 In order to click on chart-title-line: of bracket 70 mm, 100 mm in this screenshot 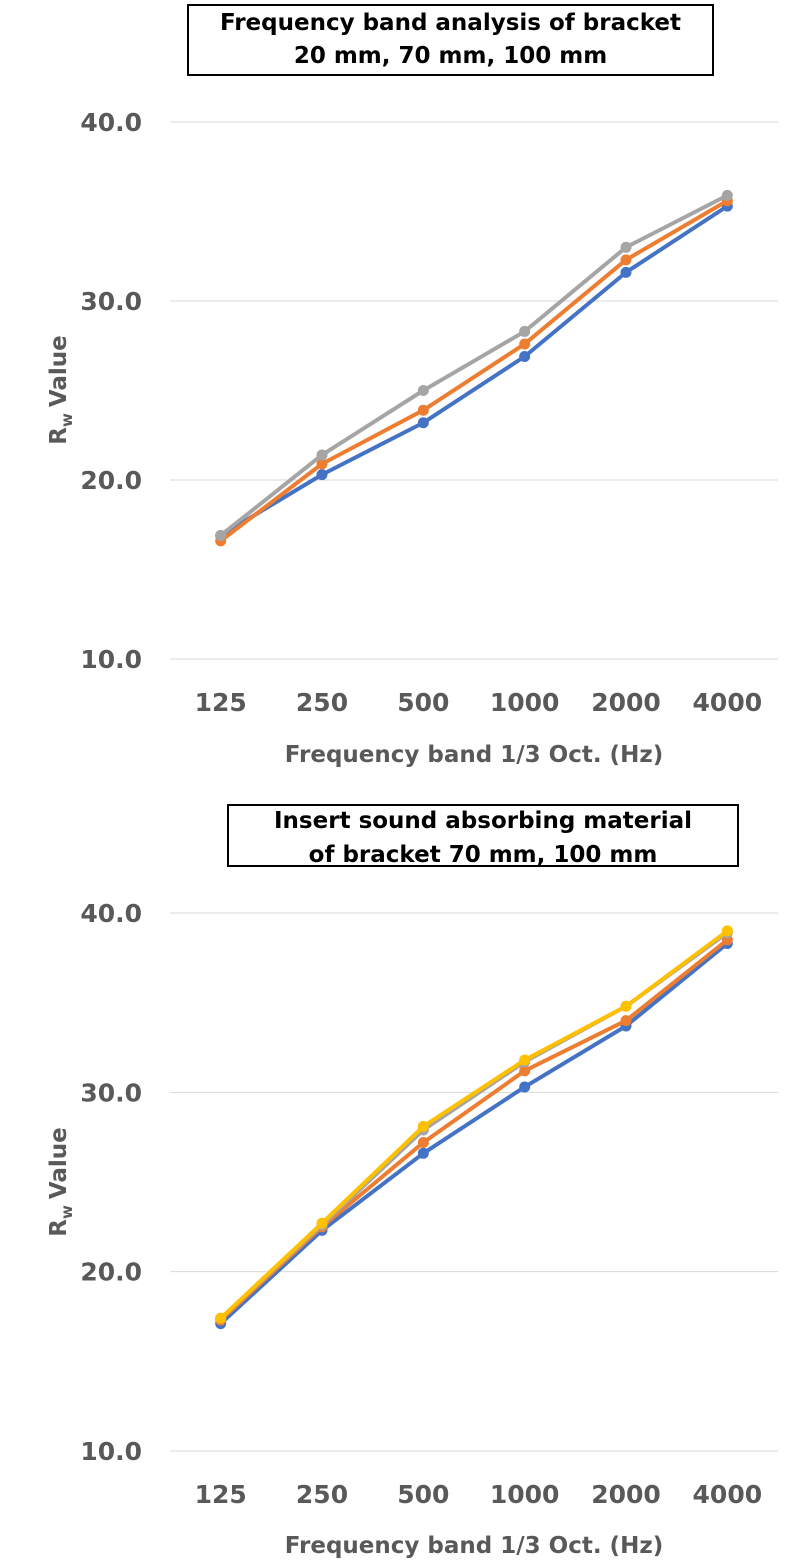, I will do `click(483, 855)`.